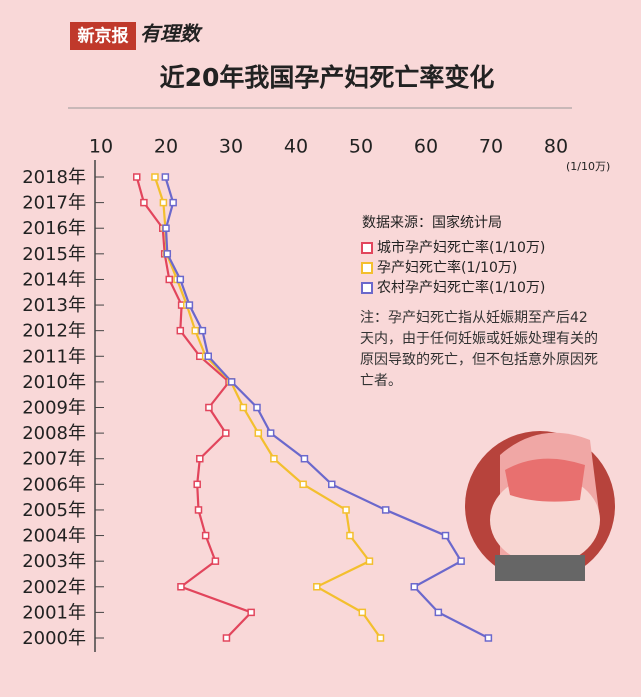 The width and height of the screenshot is (641, 697). I want to click on y-tick-label: 2016年, so click(54, 228).